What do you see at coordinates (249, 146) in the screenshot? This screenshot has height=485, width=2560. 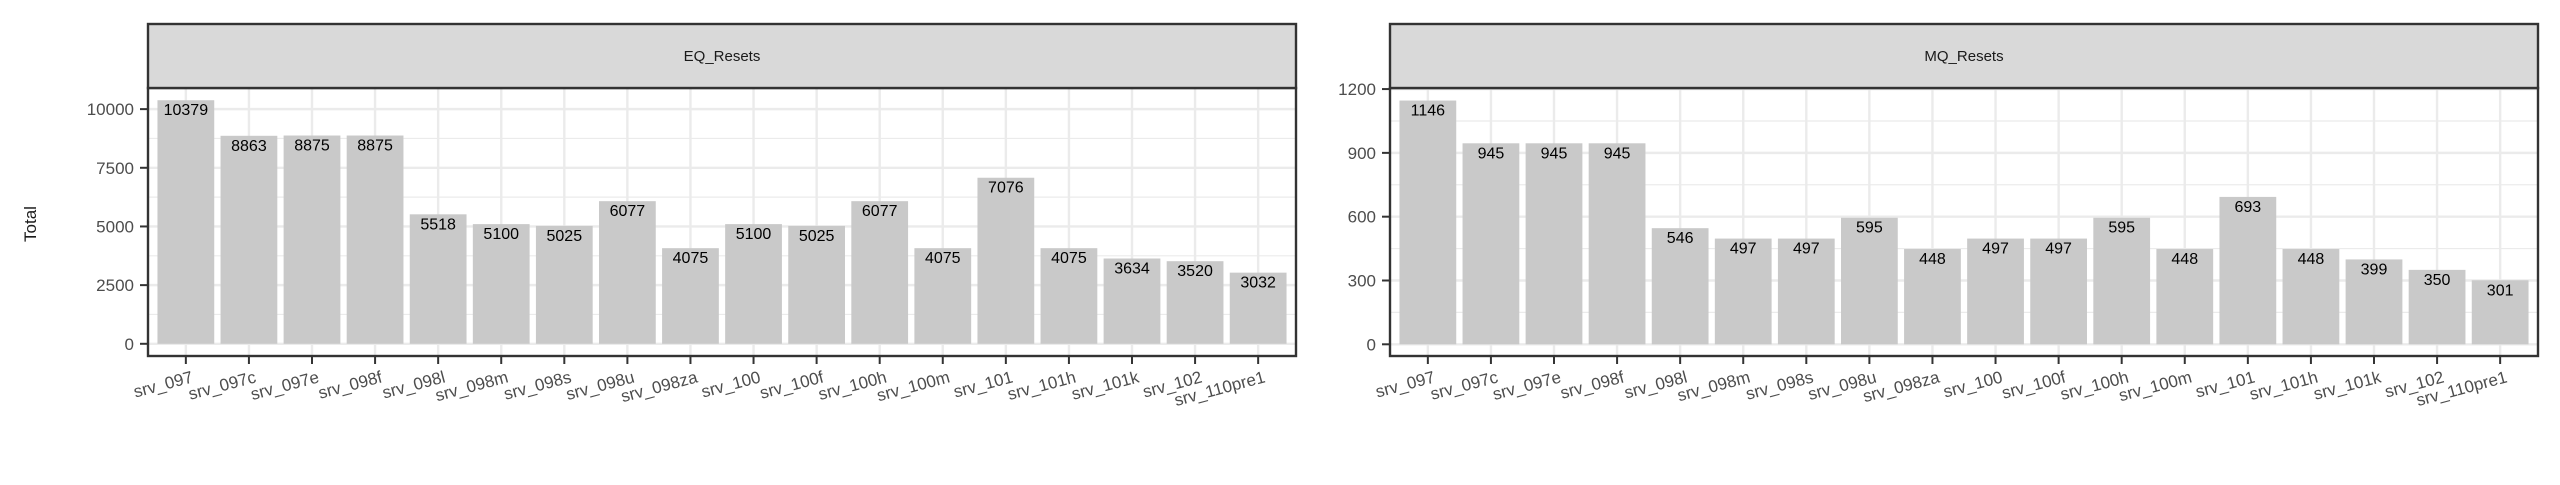 I see `data-label: 8863` at bounding box center [249, 146].